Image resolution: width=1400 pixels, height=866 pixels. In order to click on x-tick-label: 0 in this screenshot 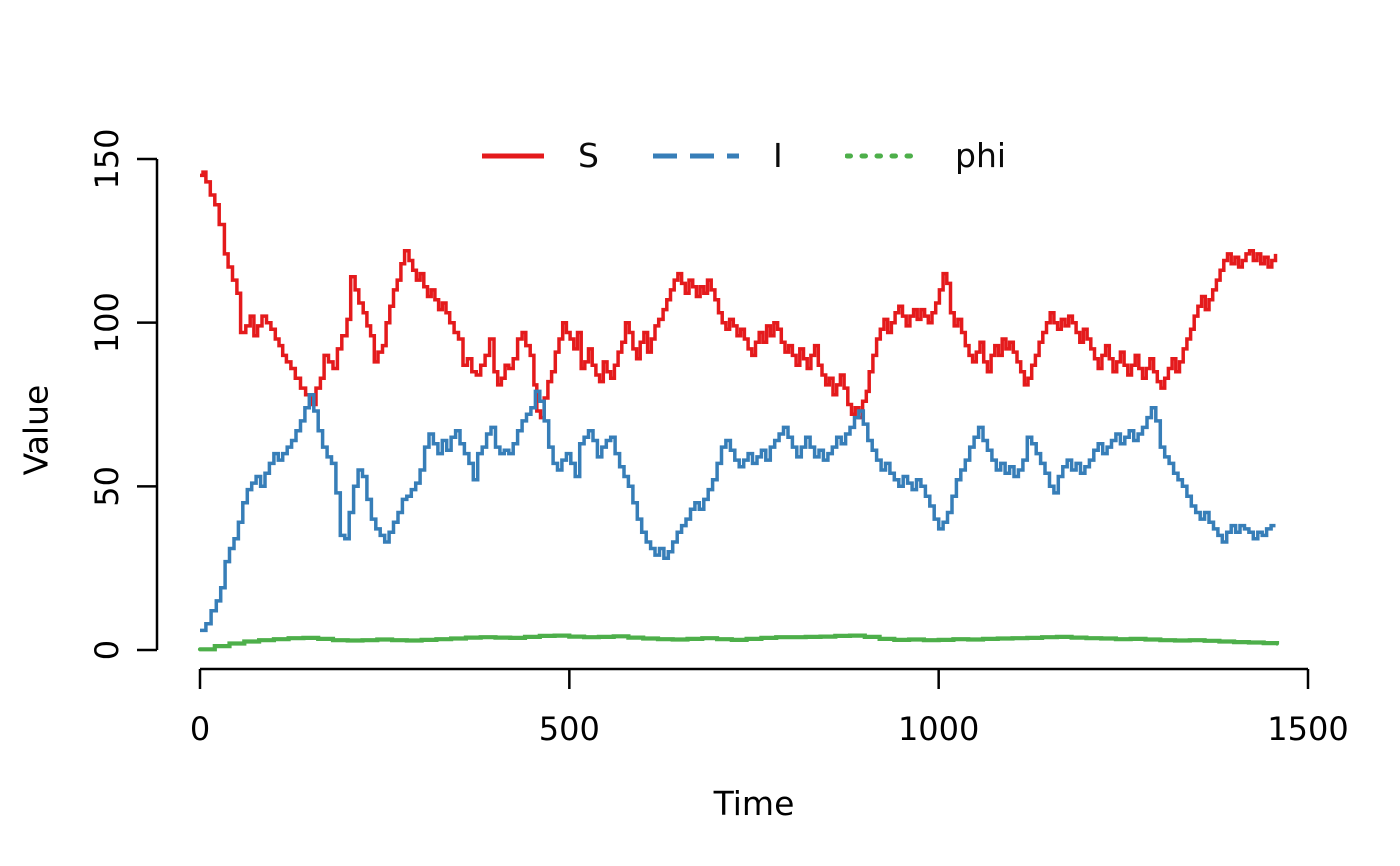, I will do `click(200, 729)`.